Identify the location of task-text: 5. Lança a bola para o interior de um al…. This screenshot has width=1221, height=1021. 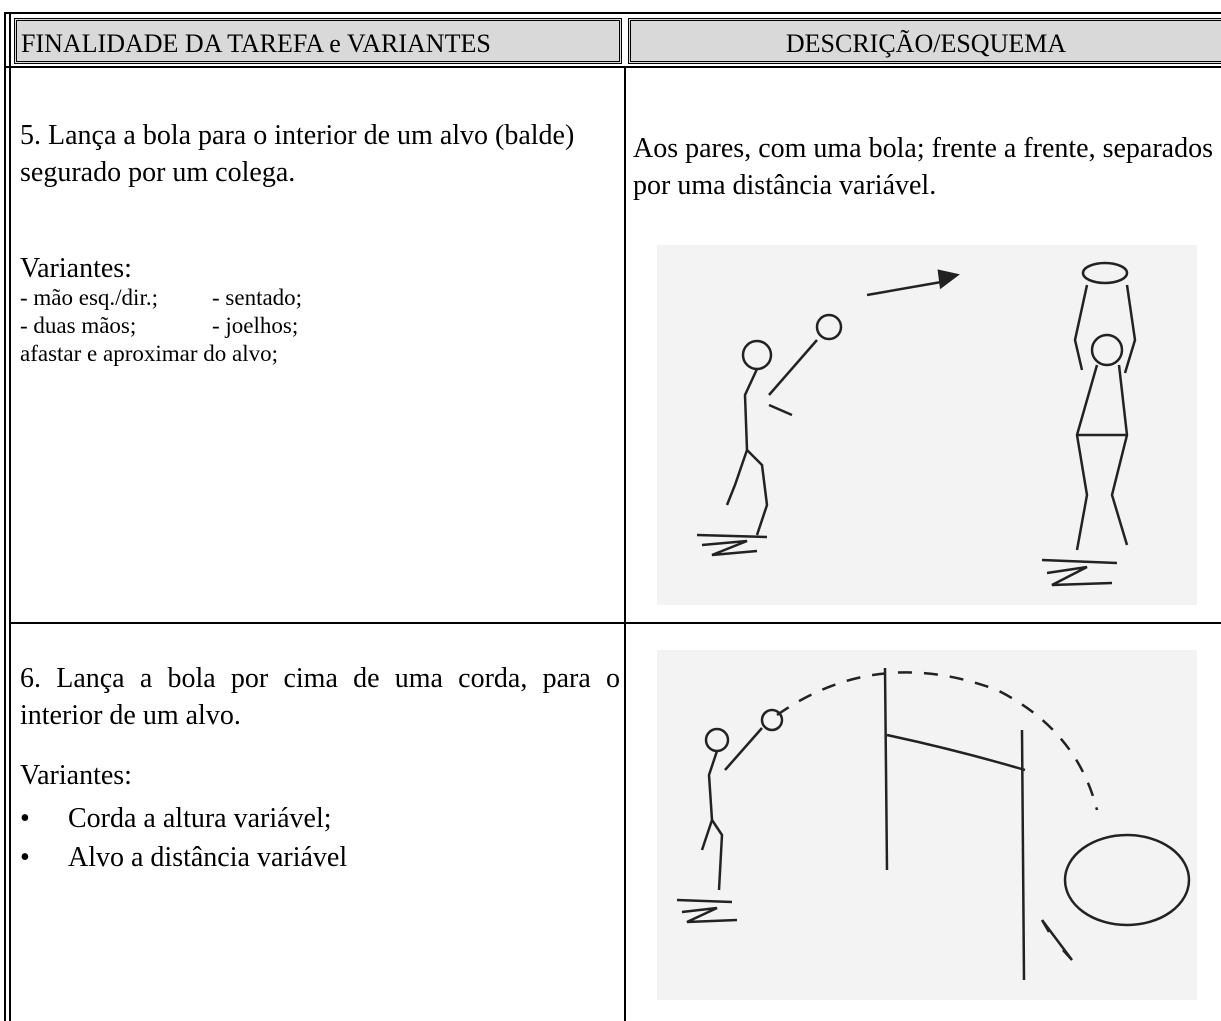
(297, 154).